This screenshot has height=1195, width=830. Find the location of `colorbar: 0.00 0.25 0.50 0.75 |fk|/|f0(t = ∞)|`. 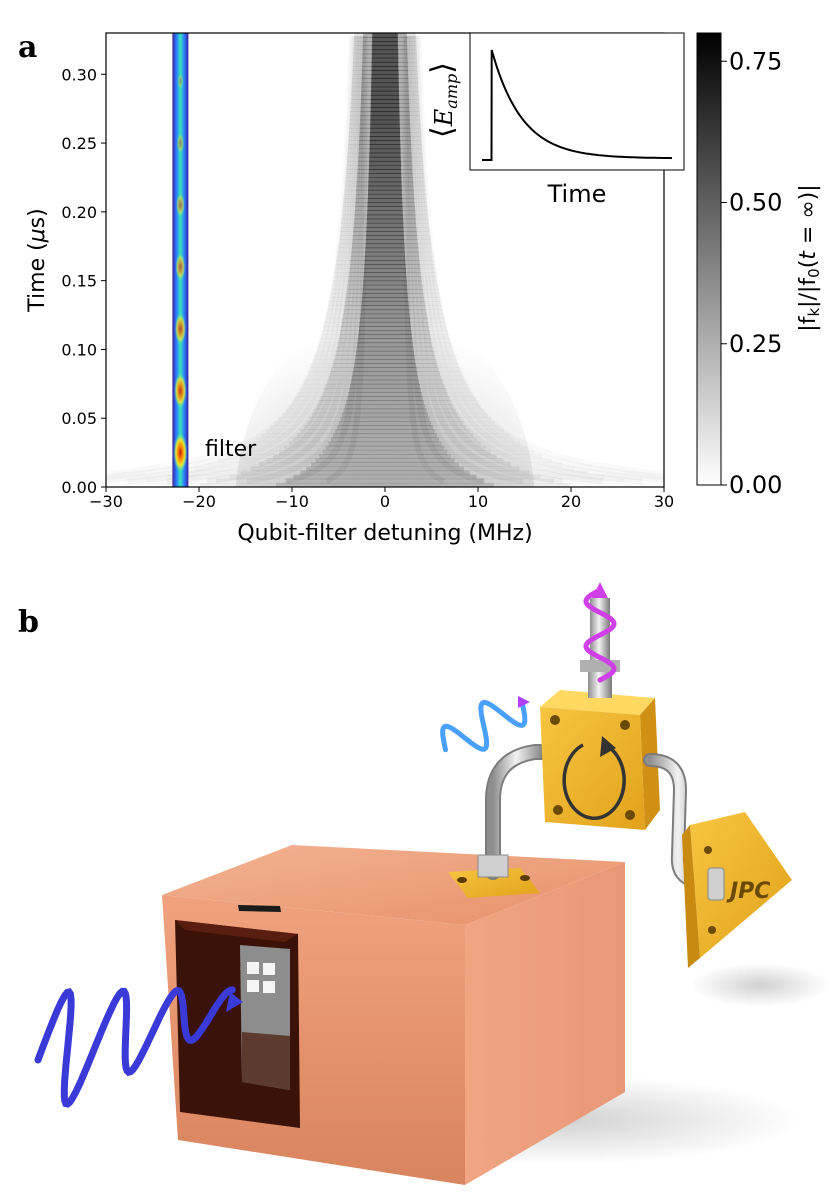

colorbar: 0.00 0.25 0.50 0.75 |fk|/|f0(t = ∞)| is located at coordinates (759, 265).